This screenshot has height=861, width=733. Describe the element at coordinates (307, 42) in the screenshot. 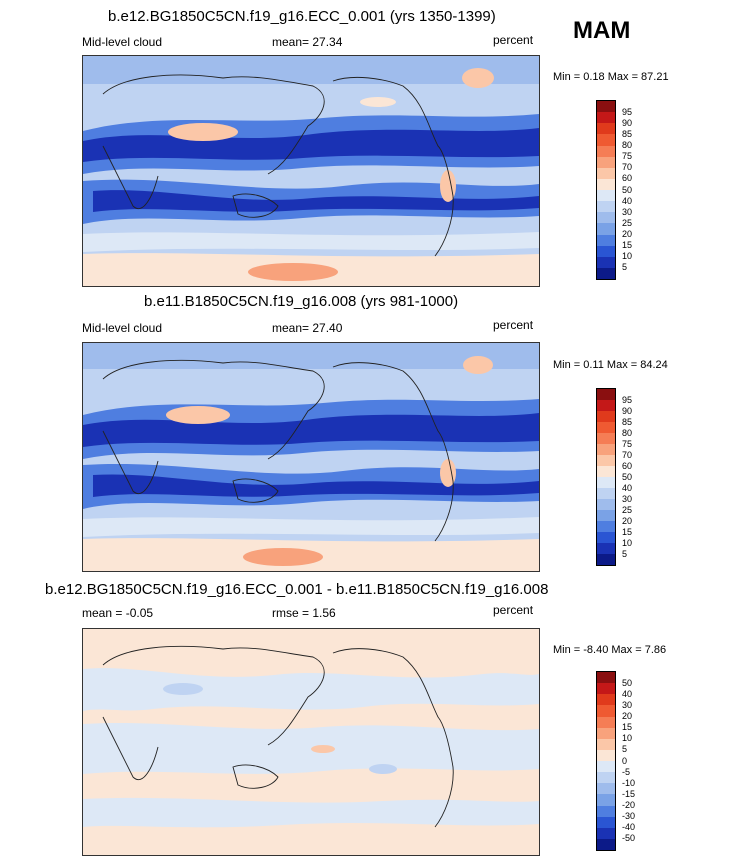

I see `panel-top-mean-label: mean= 27.34` at that location.